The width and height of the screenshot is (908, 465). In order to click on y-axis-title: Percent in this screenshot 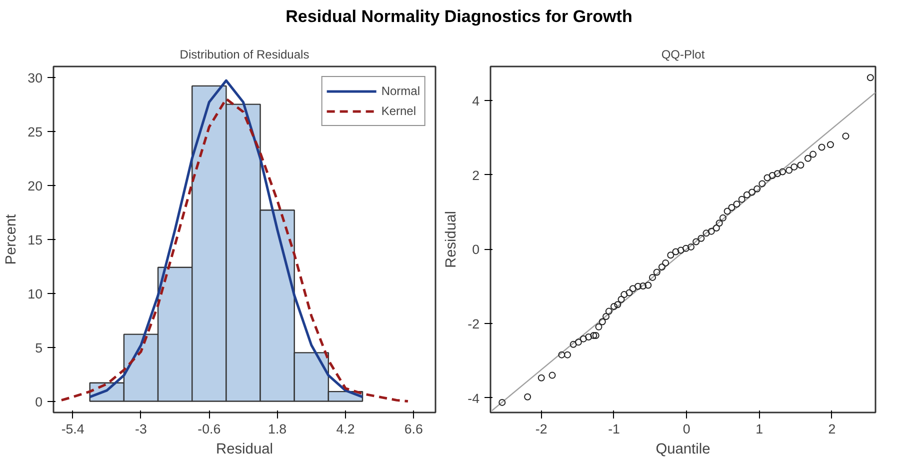, I will do `click(12, 239)`.